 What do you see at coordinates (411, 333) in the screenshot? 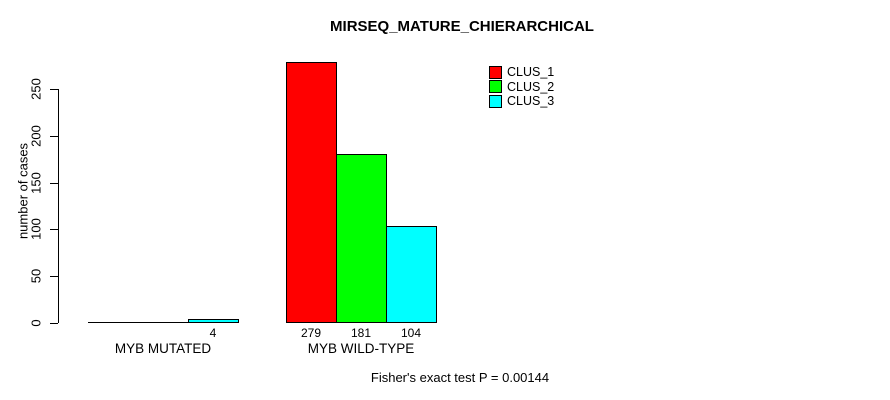
I see `bar-value-clus-3-myb-wild-type: 104` at bounding box center [411, 333].